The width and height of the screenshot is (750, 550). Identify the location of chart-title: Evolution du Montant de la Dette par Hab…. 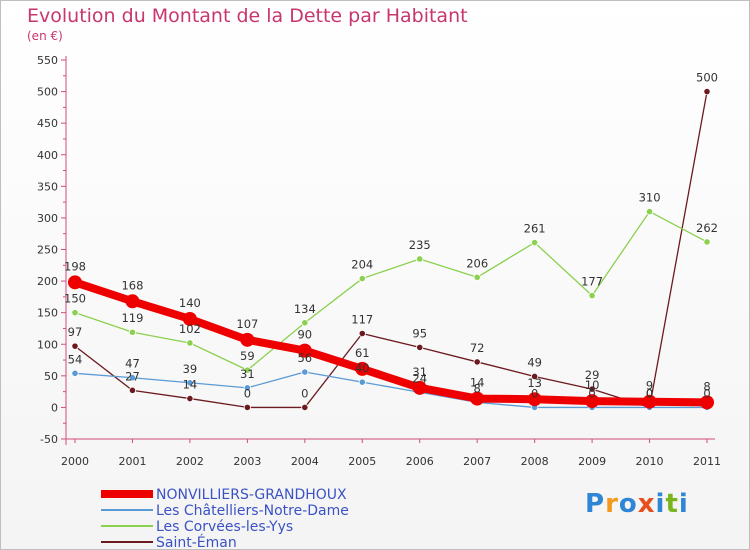
(247, 16).